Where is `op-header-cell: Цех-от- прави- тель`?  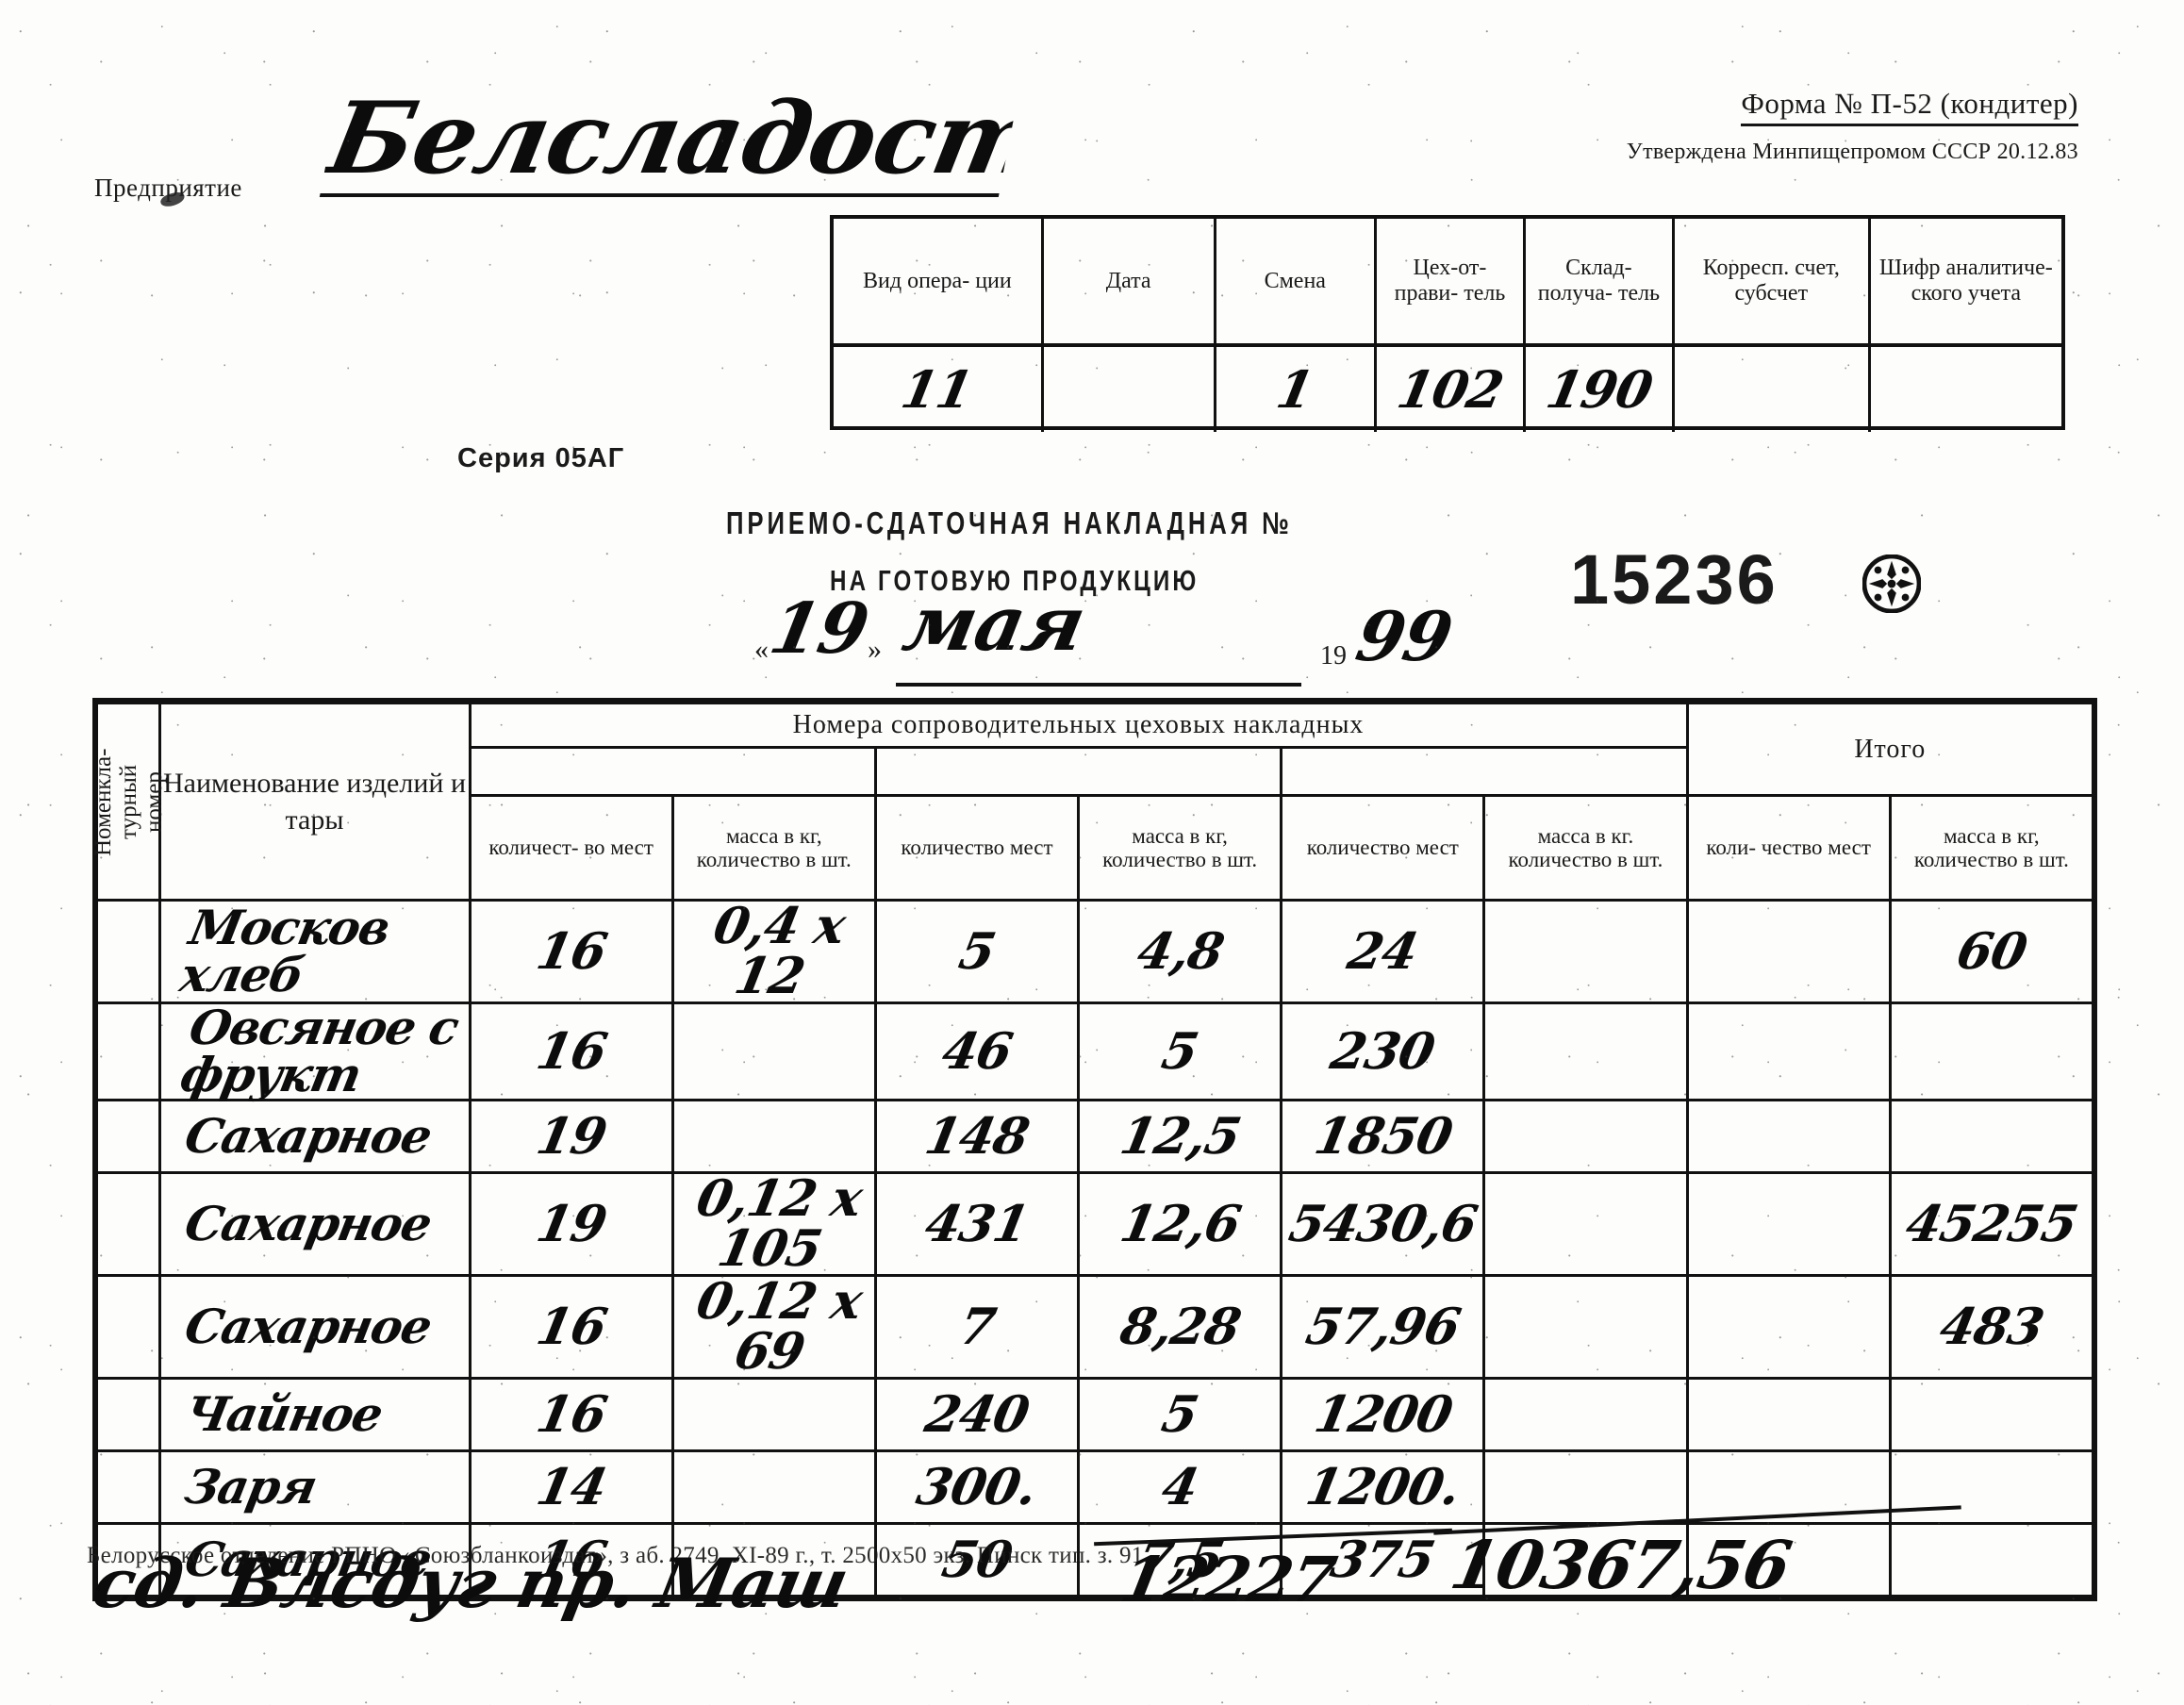 op-header-cell: Цех-от- прави- тель is located at coordinates (1450, 283).